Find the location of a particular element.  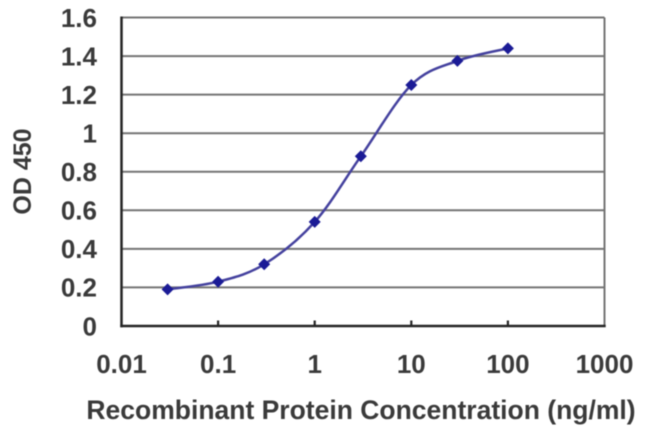

svg-text: 1.2 is located at coordinates (79, 95).